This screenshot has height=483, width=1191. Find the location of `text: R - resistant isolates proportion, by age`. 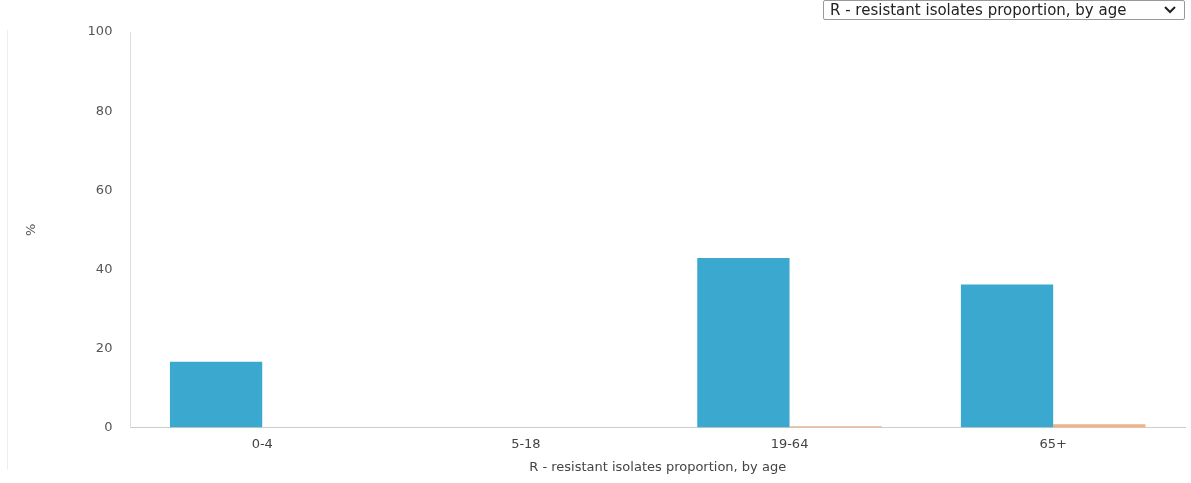

text: R - resistant isolates proportion, by age is located at coordinates (978, 10).